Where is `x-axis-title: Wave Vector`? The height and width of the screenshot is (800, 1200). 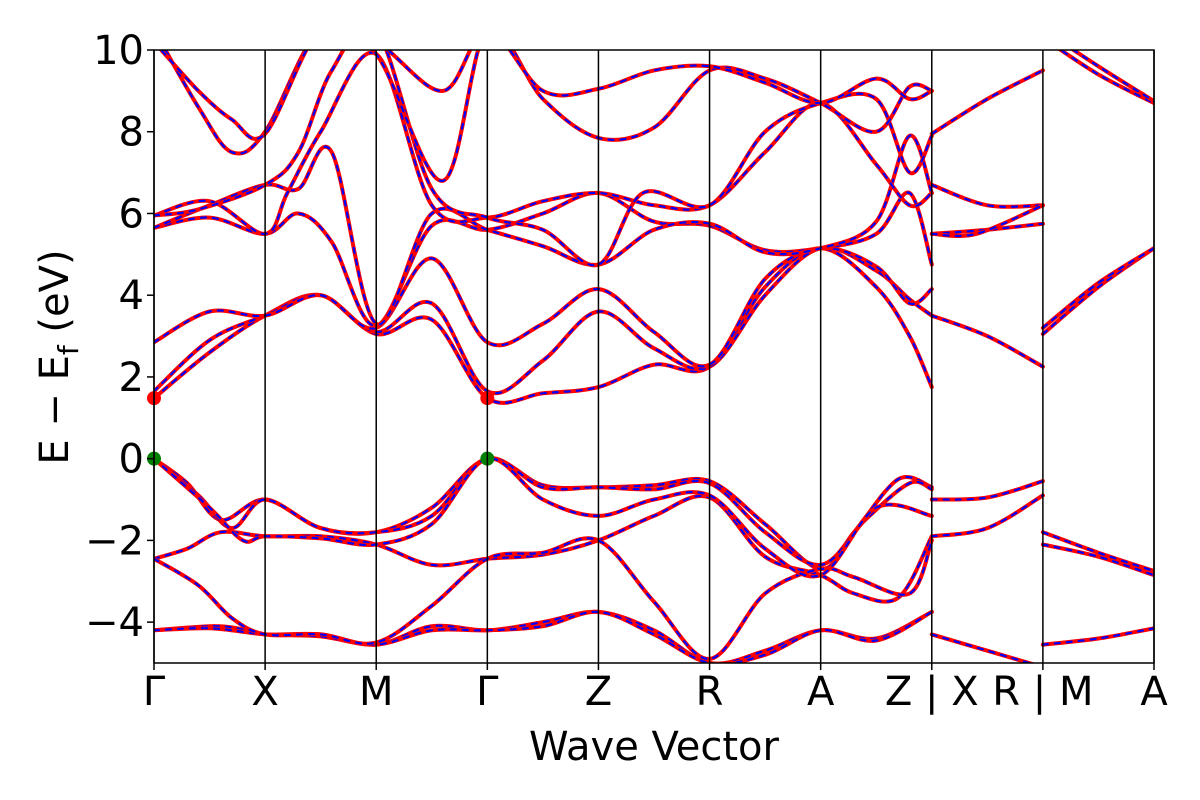 x-axis-title: Wave Vector is located at coordinates (654, 747).